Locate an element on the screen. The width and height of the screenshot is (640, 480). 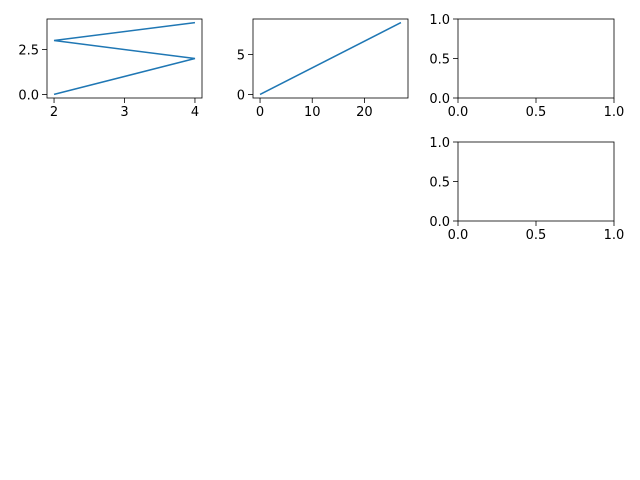
x-tick-label: 0 is located at coordinates (260, 112).